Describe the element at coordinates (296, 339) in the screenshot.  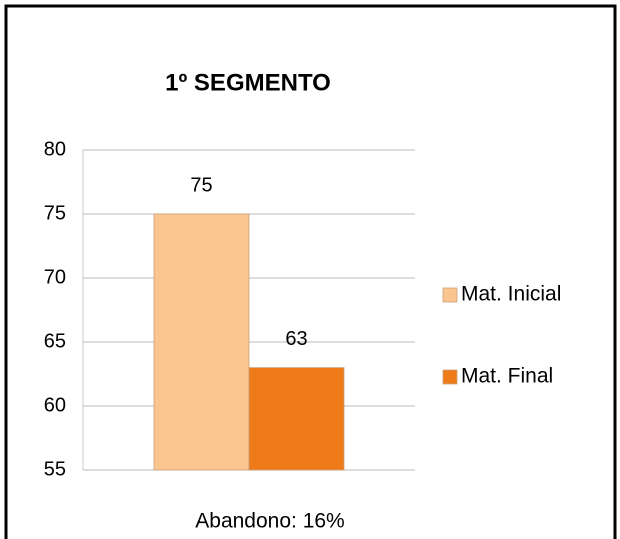
I see `data-label: 63` at that location.